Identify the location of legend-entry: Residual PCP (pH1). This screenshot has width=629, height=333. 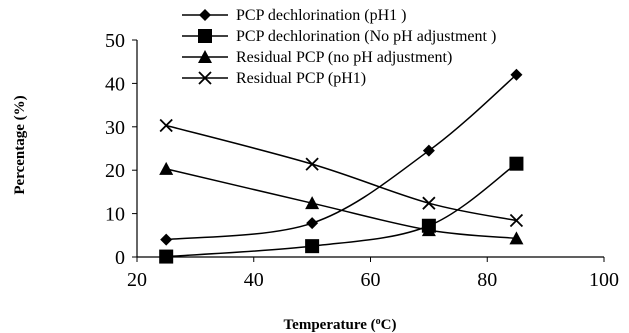
(274, 78).